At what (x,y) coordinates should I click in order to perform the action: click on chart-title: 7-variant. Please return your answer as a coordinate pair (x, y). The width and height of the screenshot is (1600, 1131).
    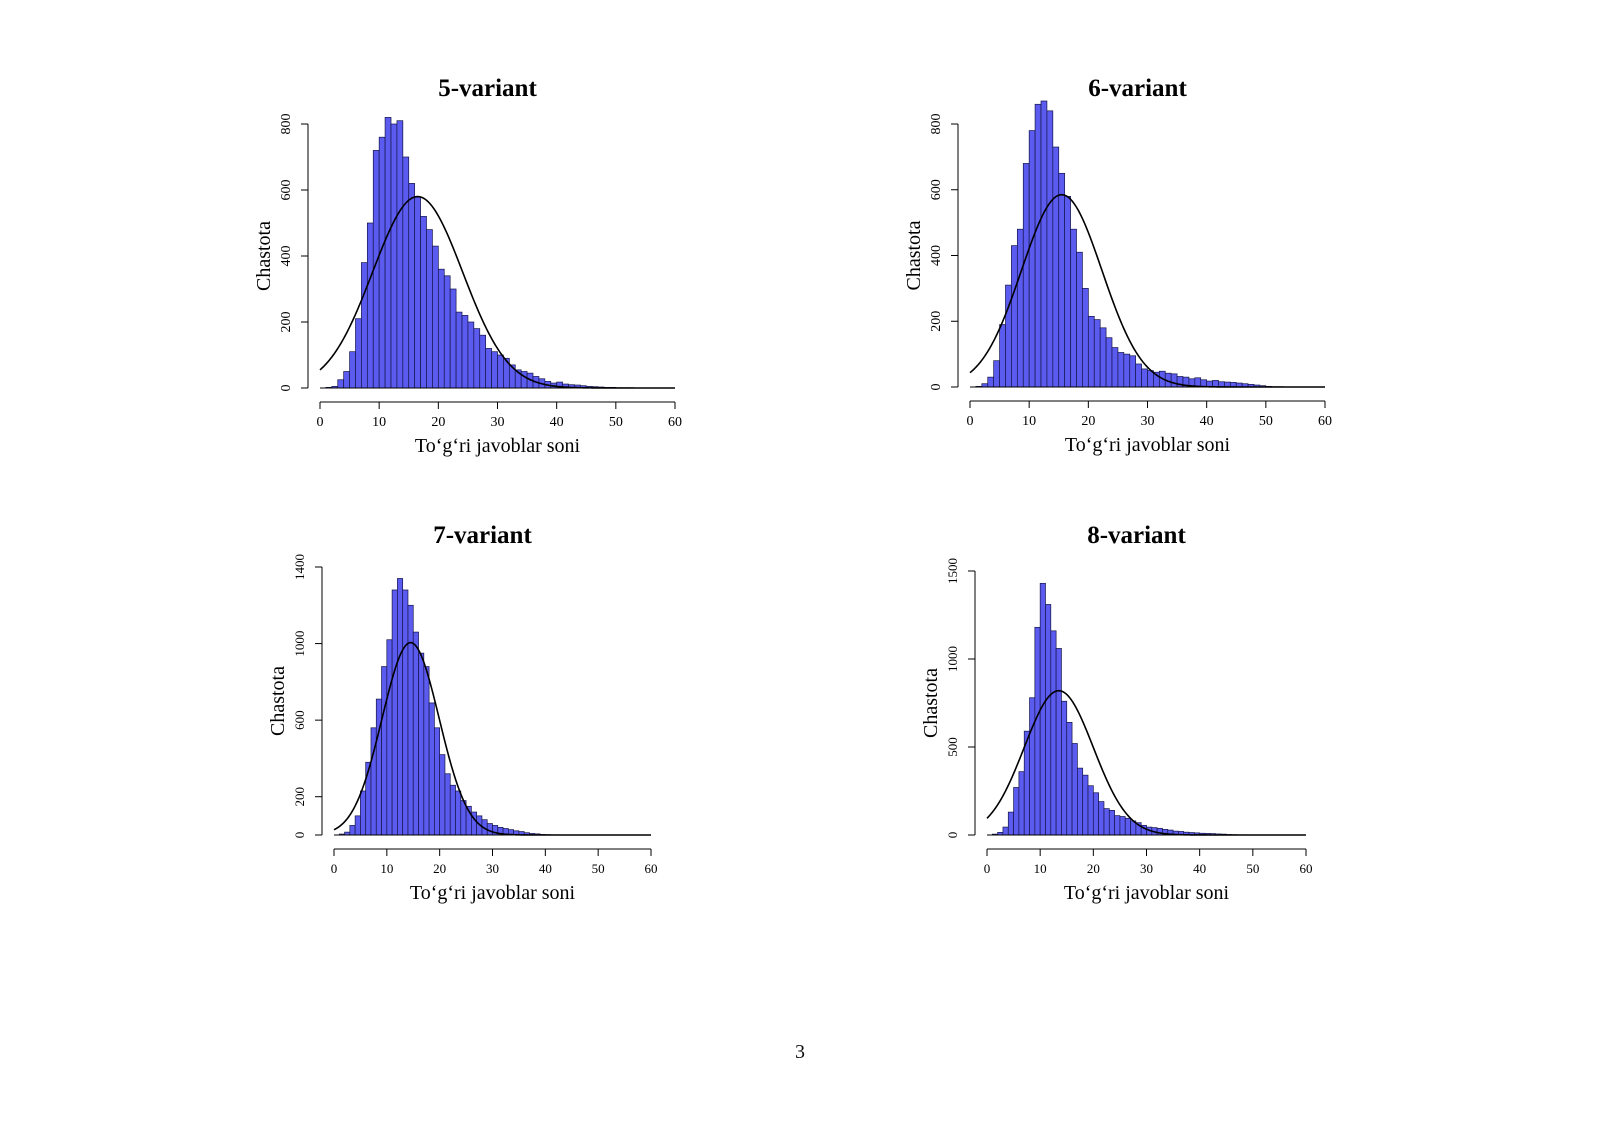
    Looking at the image, I should click on (482, 535).